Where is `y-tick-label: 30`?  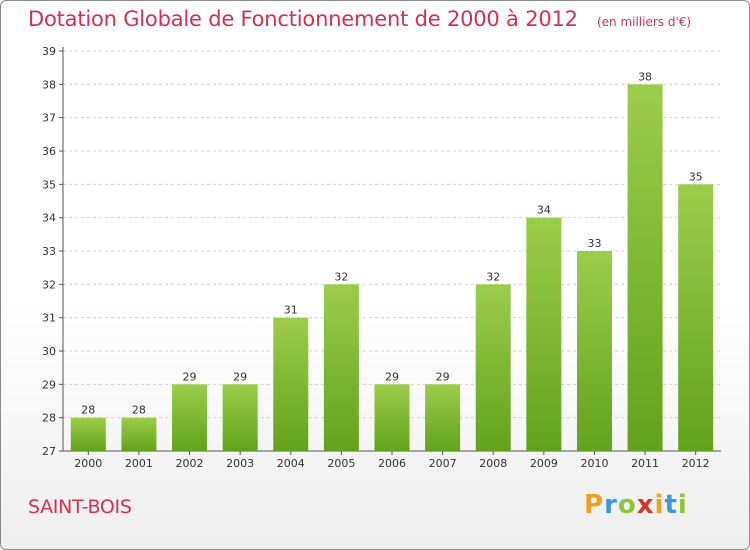
y-tick-label: 30 is located at coordinates (49, 351).